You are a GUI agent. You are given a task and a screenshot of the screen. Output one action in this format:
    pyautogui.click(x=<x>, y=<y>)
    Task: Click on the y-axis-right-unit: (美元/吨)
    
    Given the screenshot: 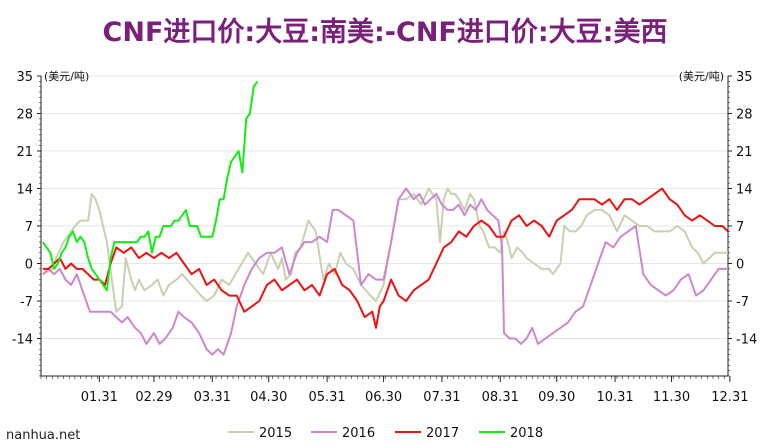 What is the action you would take?
    pyautogui.click(x=701, y=76)
    